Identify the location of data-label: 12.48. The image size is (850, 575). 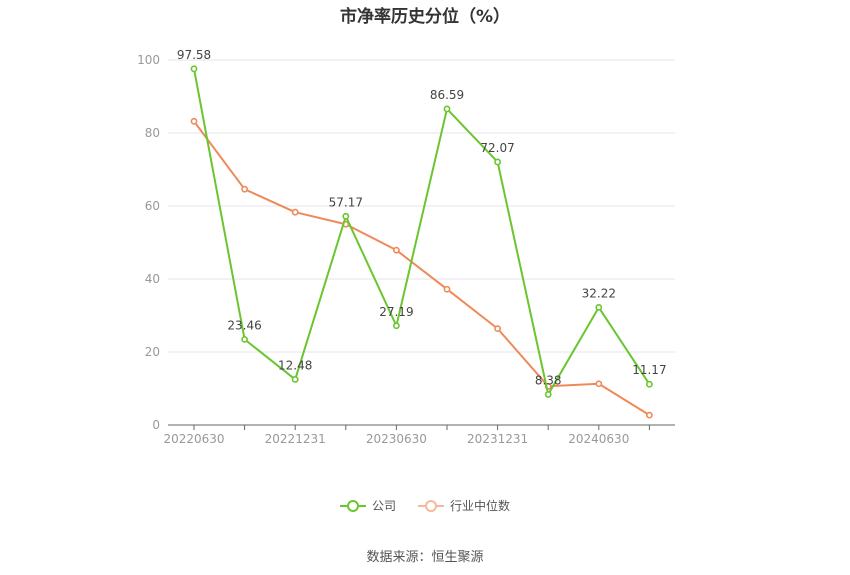
(295, 365).